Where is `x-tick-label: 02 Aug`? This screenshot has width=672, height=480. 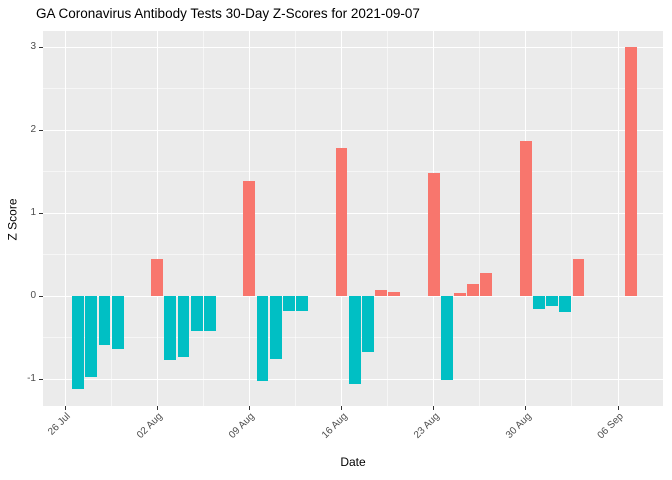
x-tick-label: 02 Aug is located at coordinates (150, 426).